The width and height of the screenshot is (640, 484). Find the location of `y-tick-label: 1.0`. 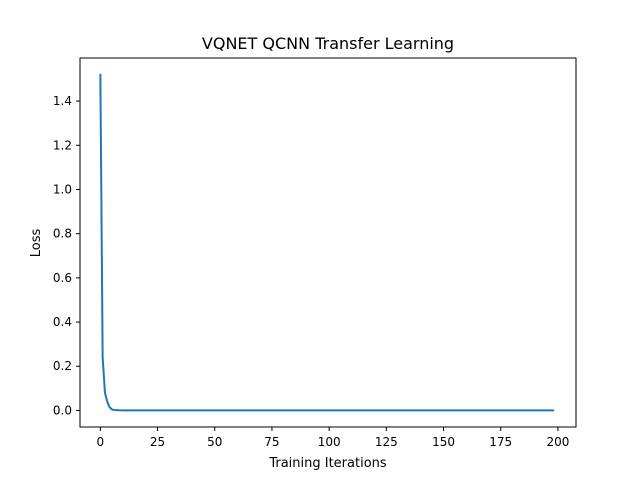

y-tick-label: 1.0 is located at coordinates (62, 189).